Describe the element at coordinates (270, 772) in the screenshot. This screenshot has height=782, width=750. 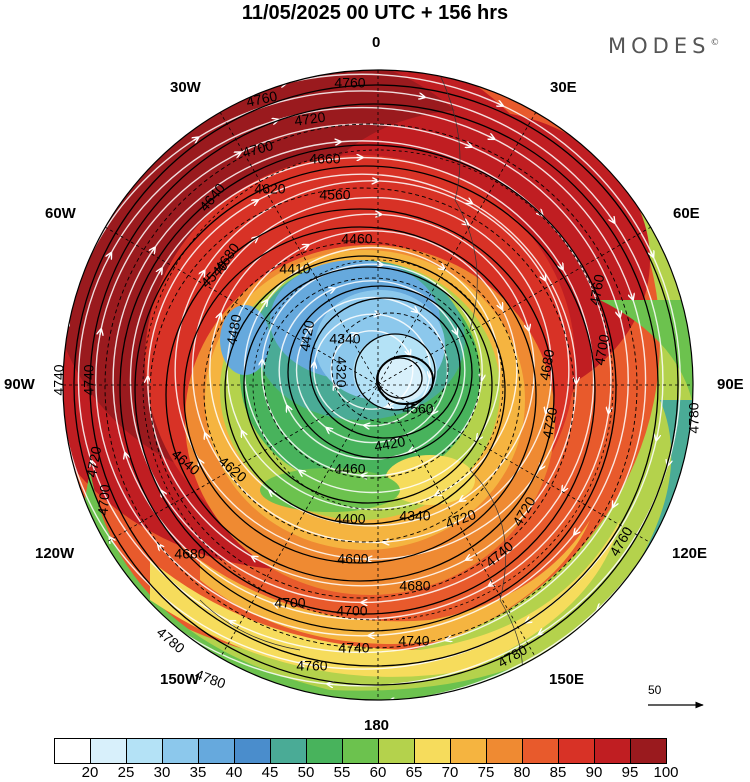
I see `colorbar-label: 45` at that location.